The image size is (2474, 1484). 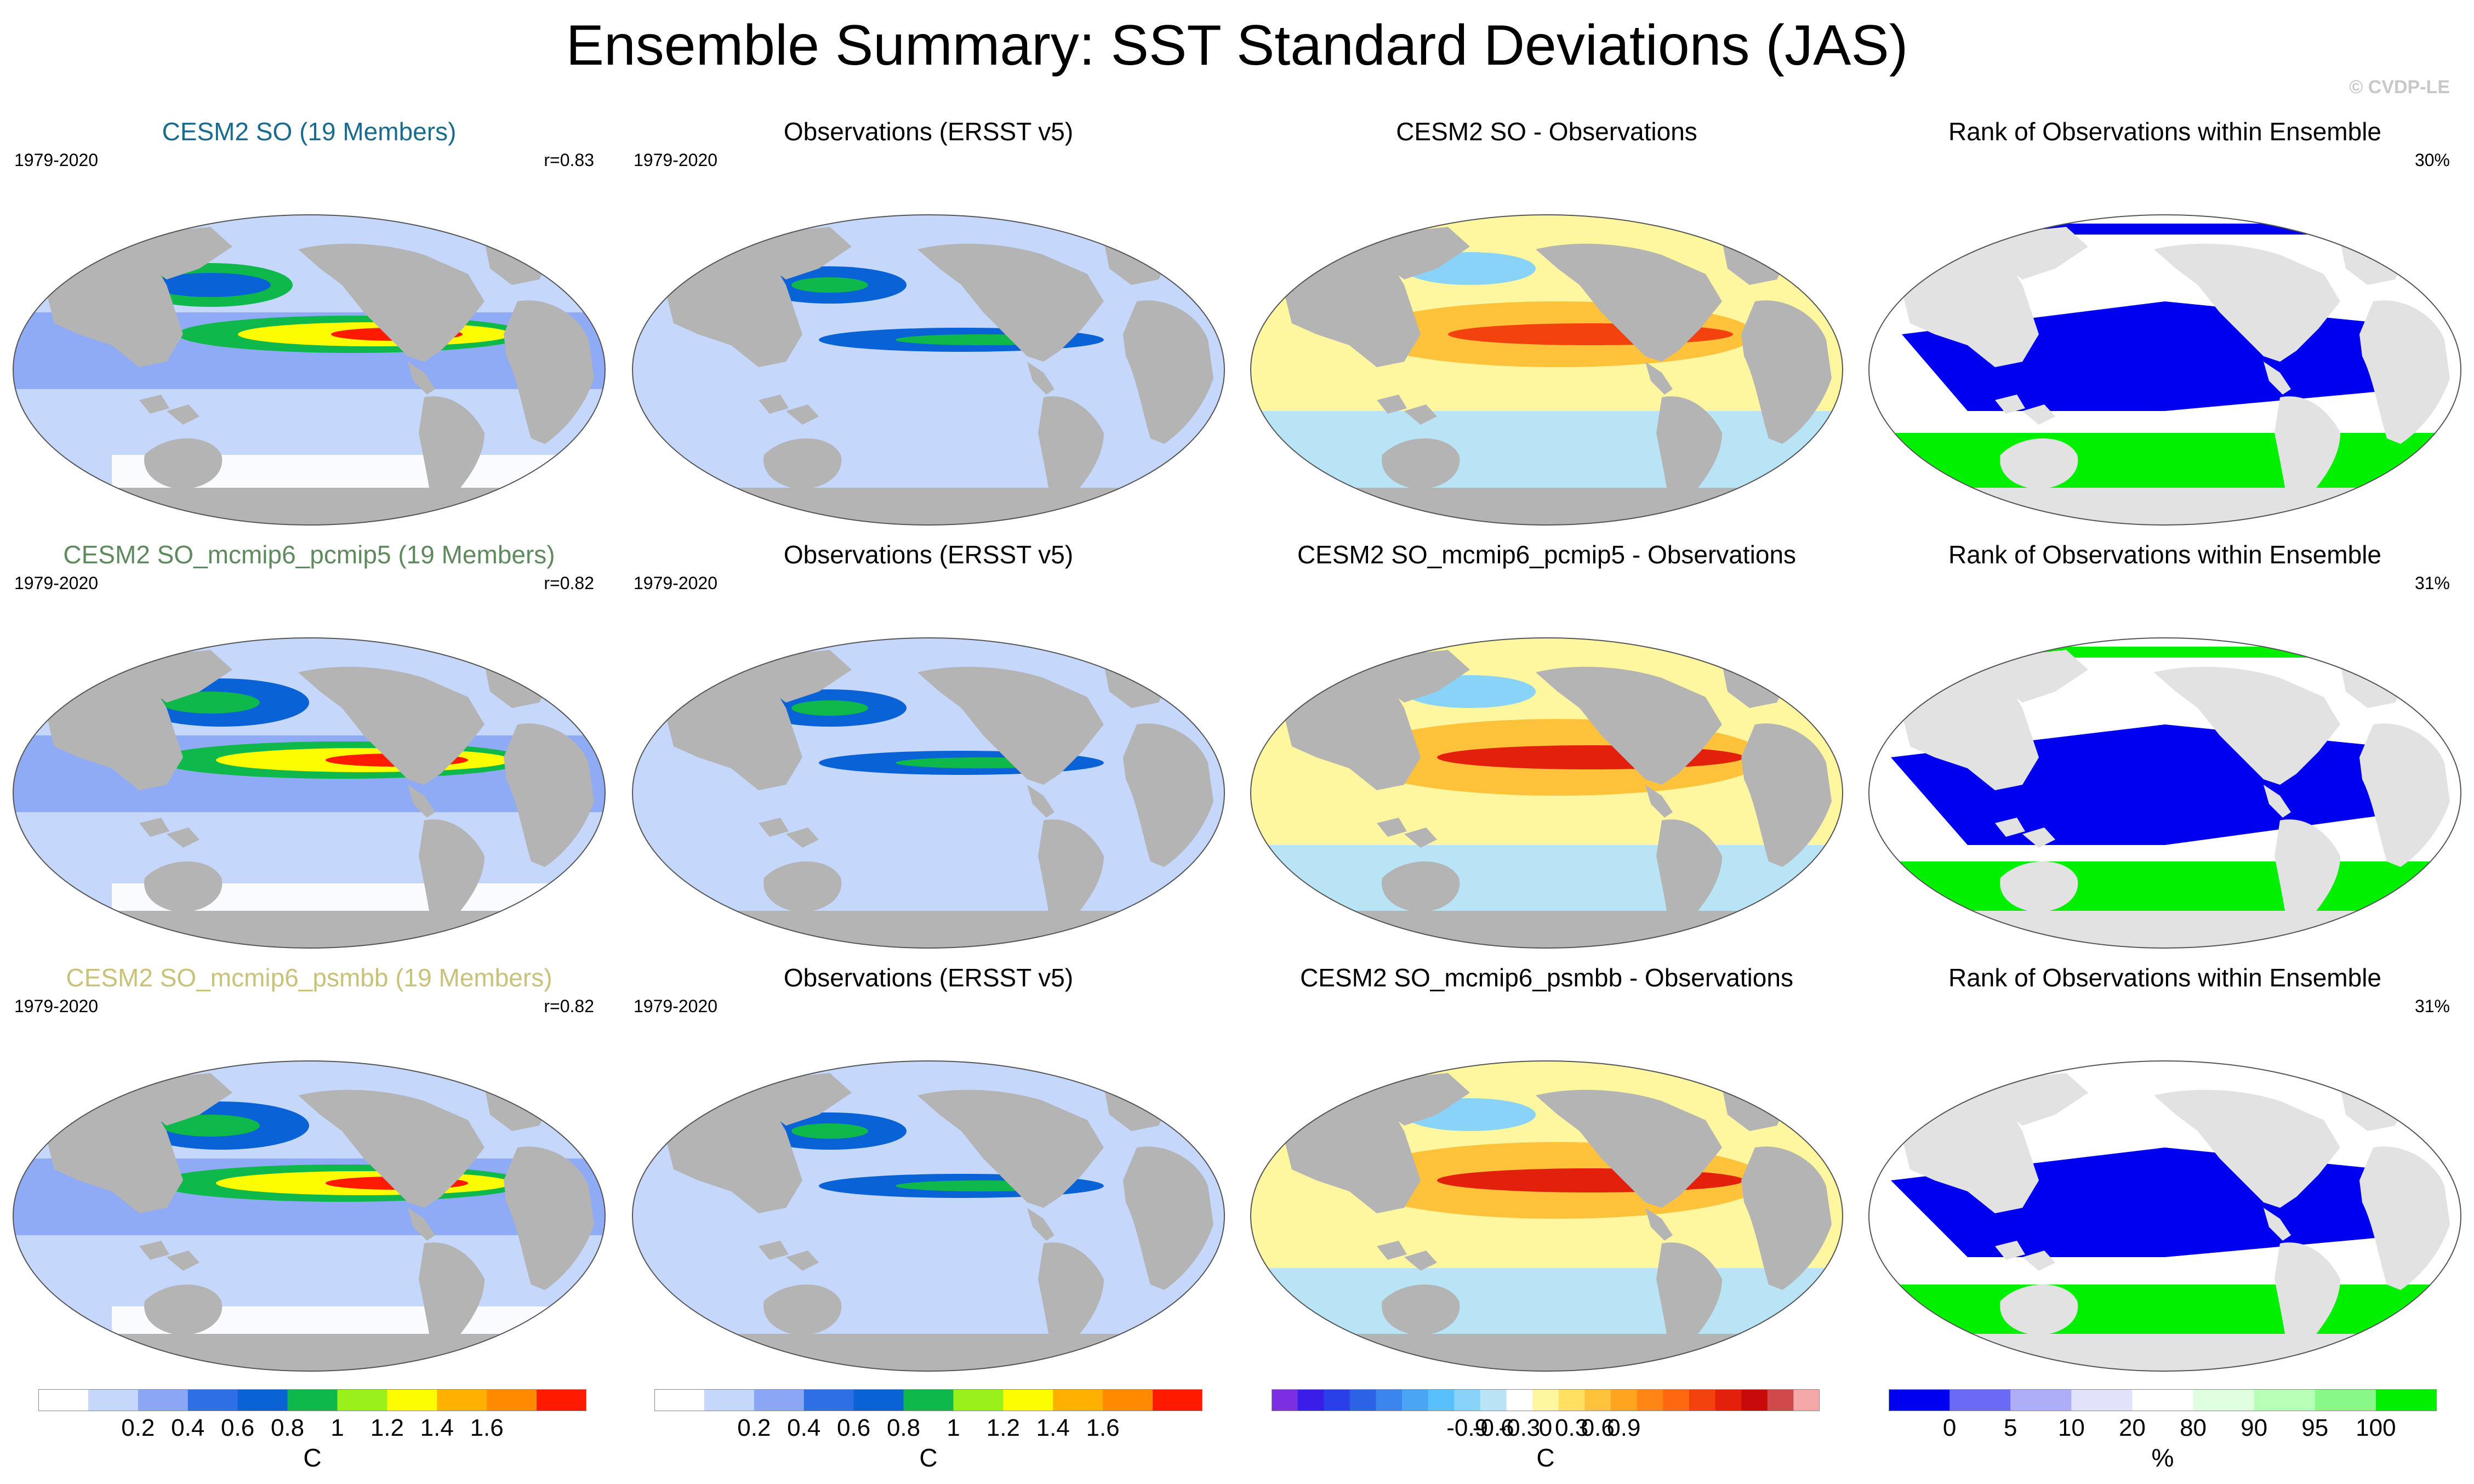 What do you see at coordinates (2132, 1427) in the screenshot?
I see `colorbar-tick-label: 20` at bounding box center [2132, 1427].